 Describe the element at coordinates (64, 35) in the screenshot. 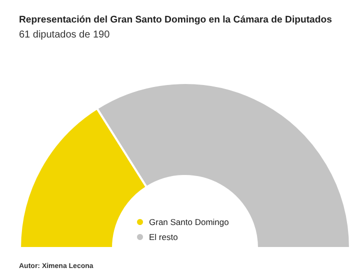

I see `chart-subtitle: 61 diputados de 190` at that location.